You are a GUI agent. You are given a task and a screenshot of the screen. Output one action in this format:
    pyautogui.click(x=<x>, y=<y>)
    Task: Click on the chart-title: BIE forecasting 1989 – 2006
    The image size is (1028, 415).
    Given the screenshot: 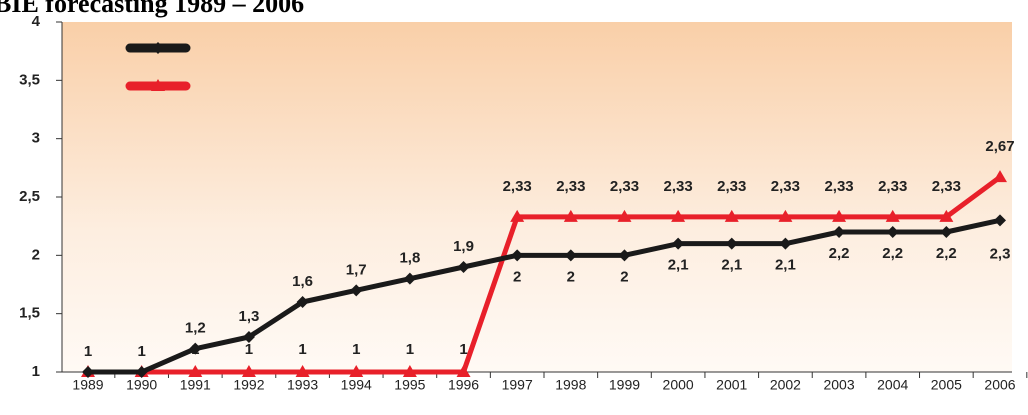 What is the action you would take?
    pyautogui.click(x=152, y=9)
    